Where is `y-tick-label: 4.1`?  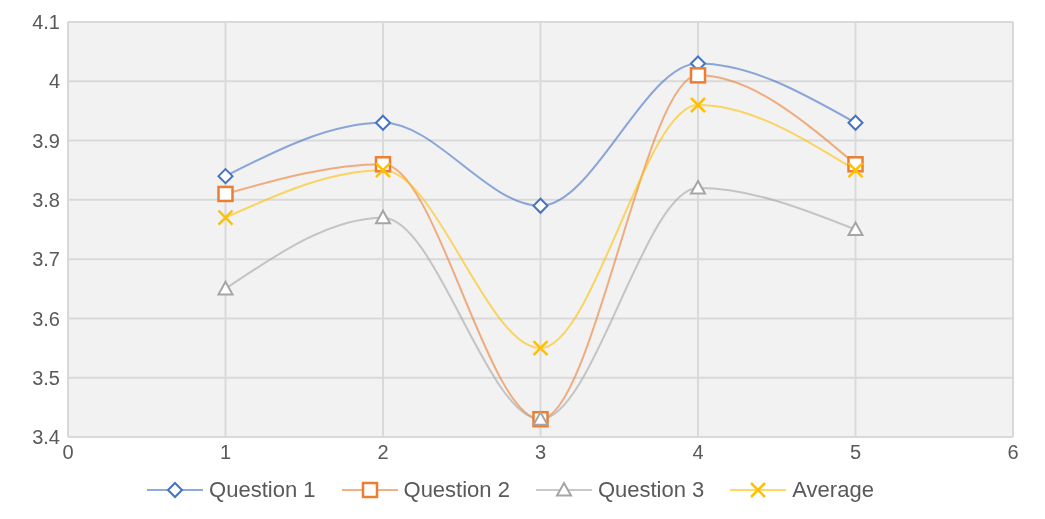
y-tick-label: 4.1 is located at coordinates (46, 22).